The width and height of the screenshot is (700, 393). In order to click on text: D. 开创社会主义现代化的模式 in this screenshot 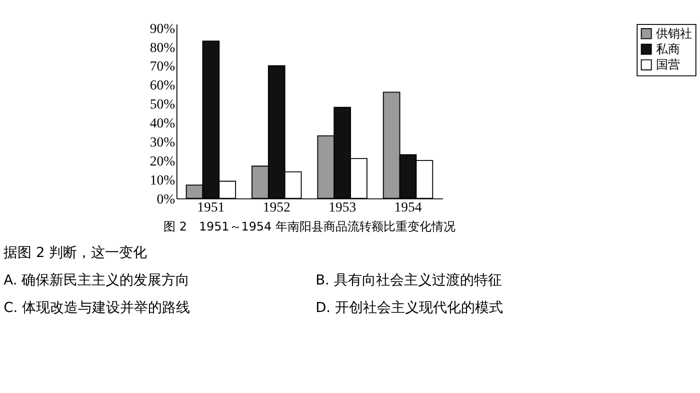, I will do `click(409, 308)`.